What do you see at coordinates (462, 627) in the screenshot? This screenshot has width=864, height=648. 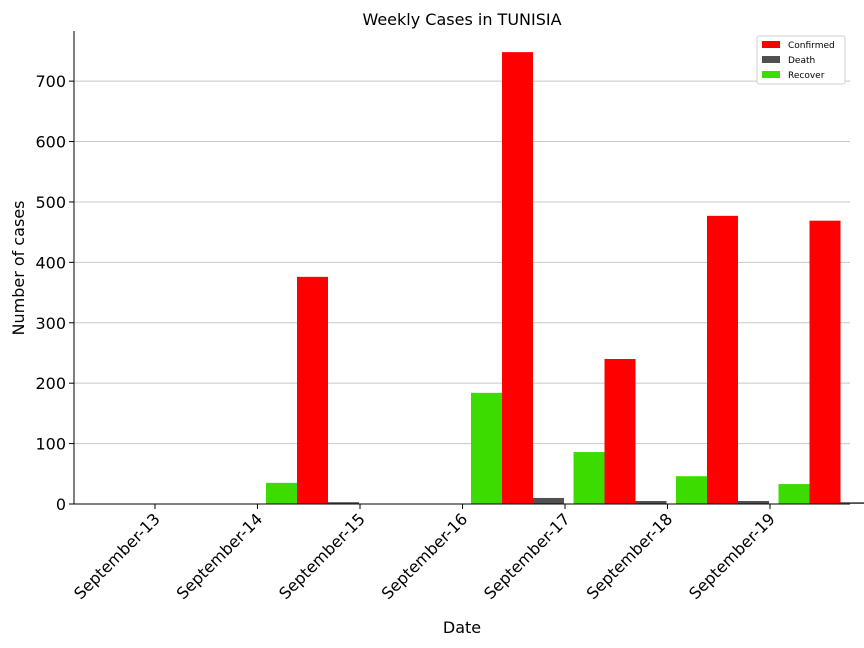 I see `x-axis-title: Date` at bounding box center [462, 627].